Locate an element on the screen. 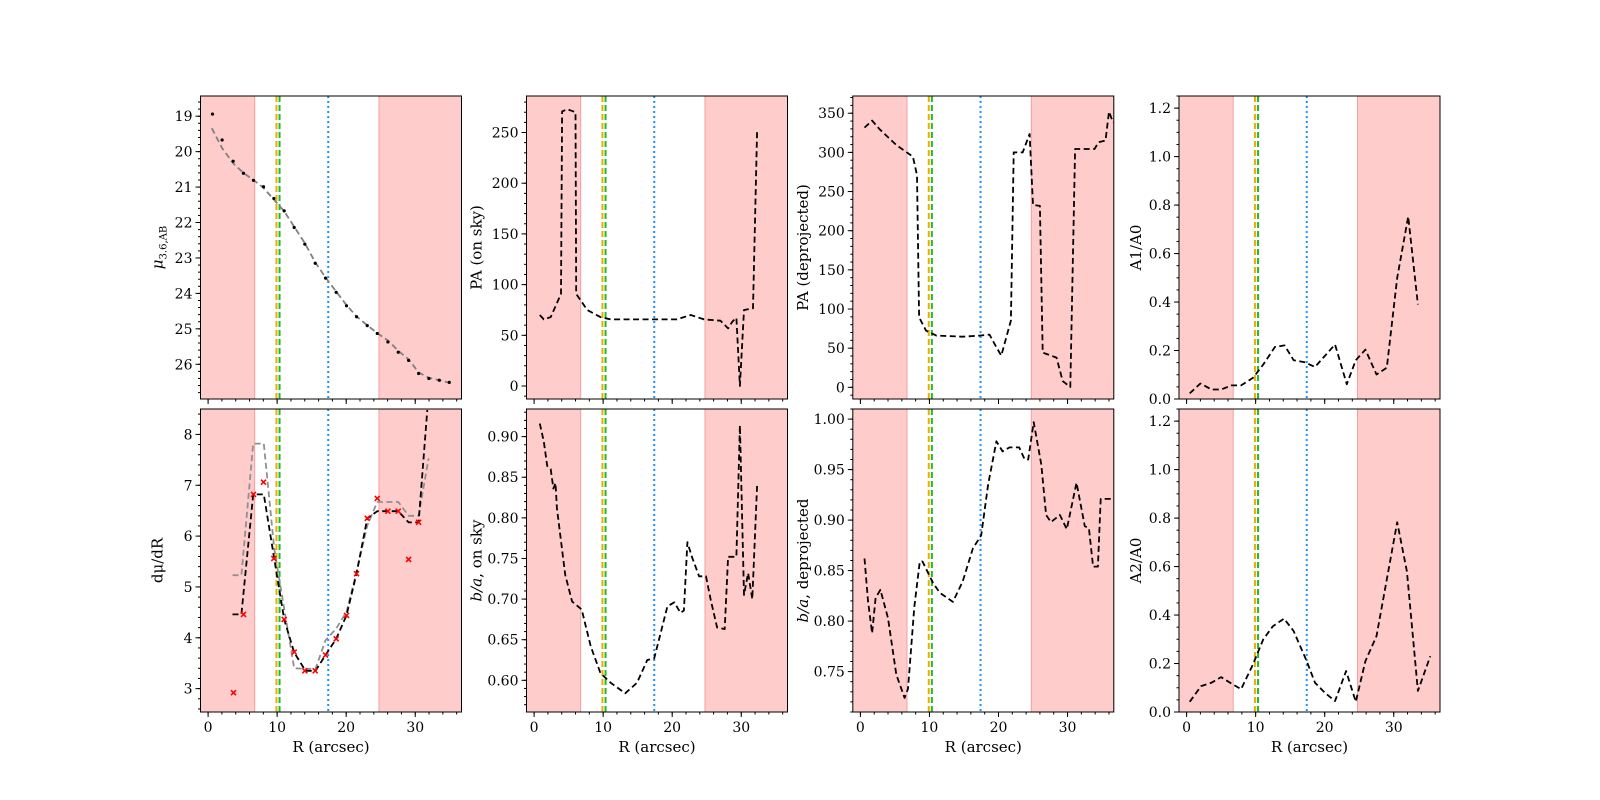 The height and width of the screenshot is (800, 1600). y-axis-label: μ3.6,AB is located at coordinates (159, 247).